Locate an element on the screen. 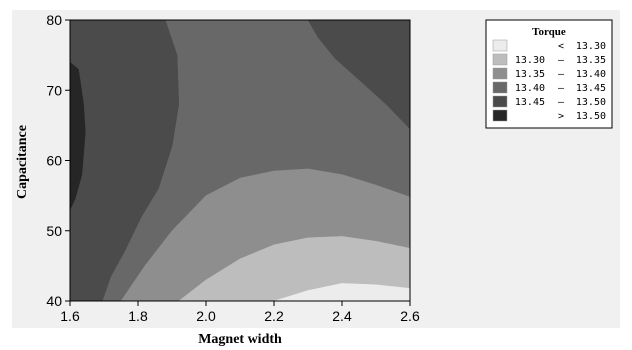  x-axis-label: Magnet width is located at coordinates (240, 339).